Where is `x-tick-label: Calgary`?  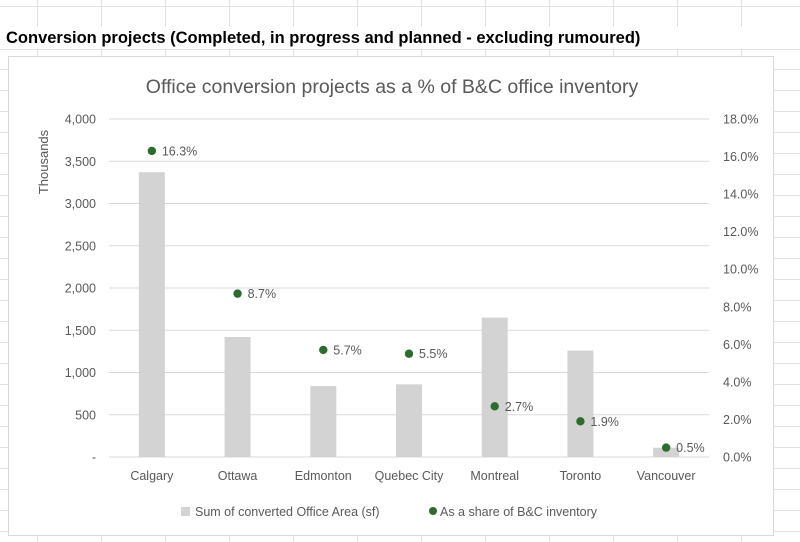 x-tick-label: Calgary is located at coordinates (152, 476).